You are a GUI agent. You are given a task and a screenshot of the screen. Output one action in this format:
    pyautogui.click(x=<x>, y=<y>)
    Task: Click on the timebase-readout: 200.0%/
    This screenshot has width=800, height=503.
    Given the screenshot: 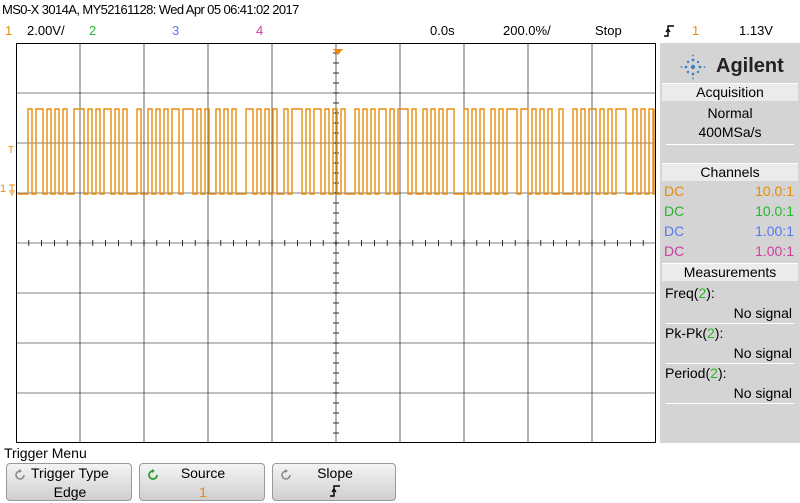 What is the action you would take?
    pyautogui.click(x=527, y=30)
    